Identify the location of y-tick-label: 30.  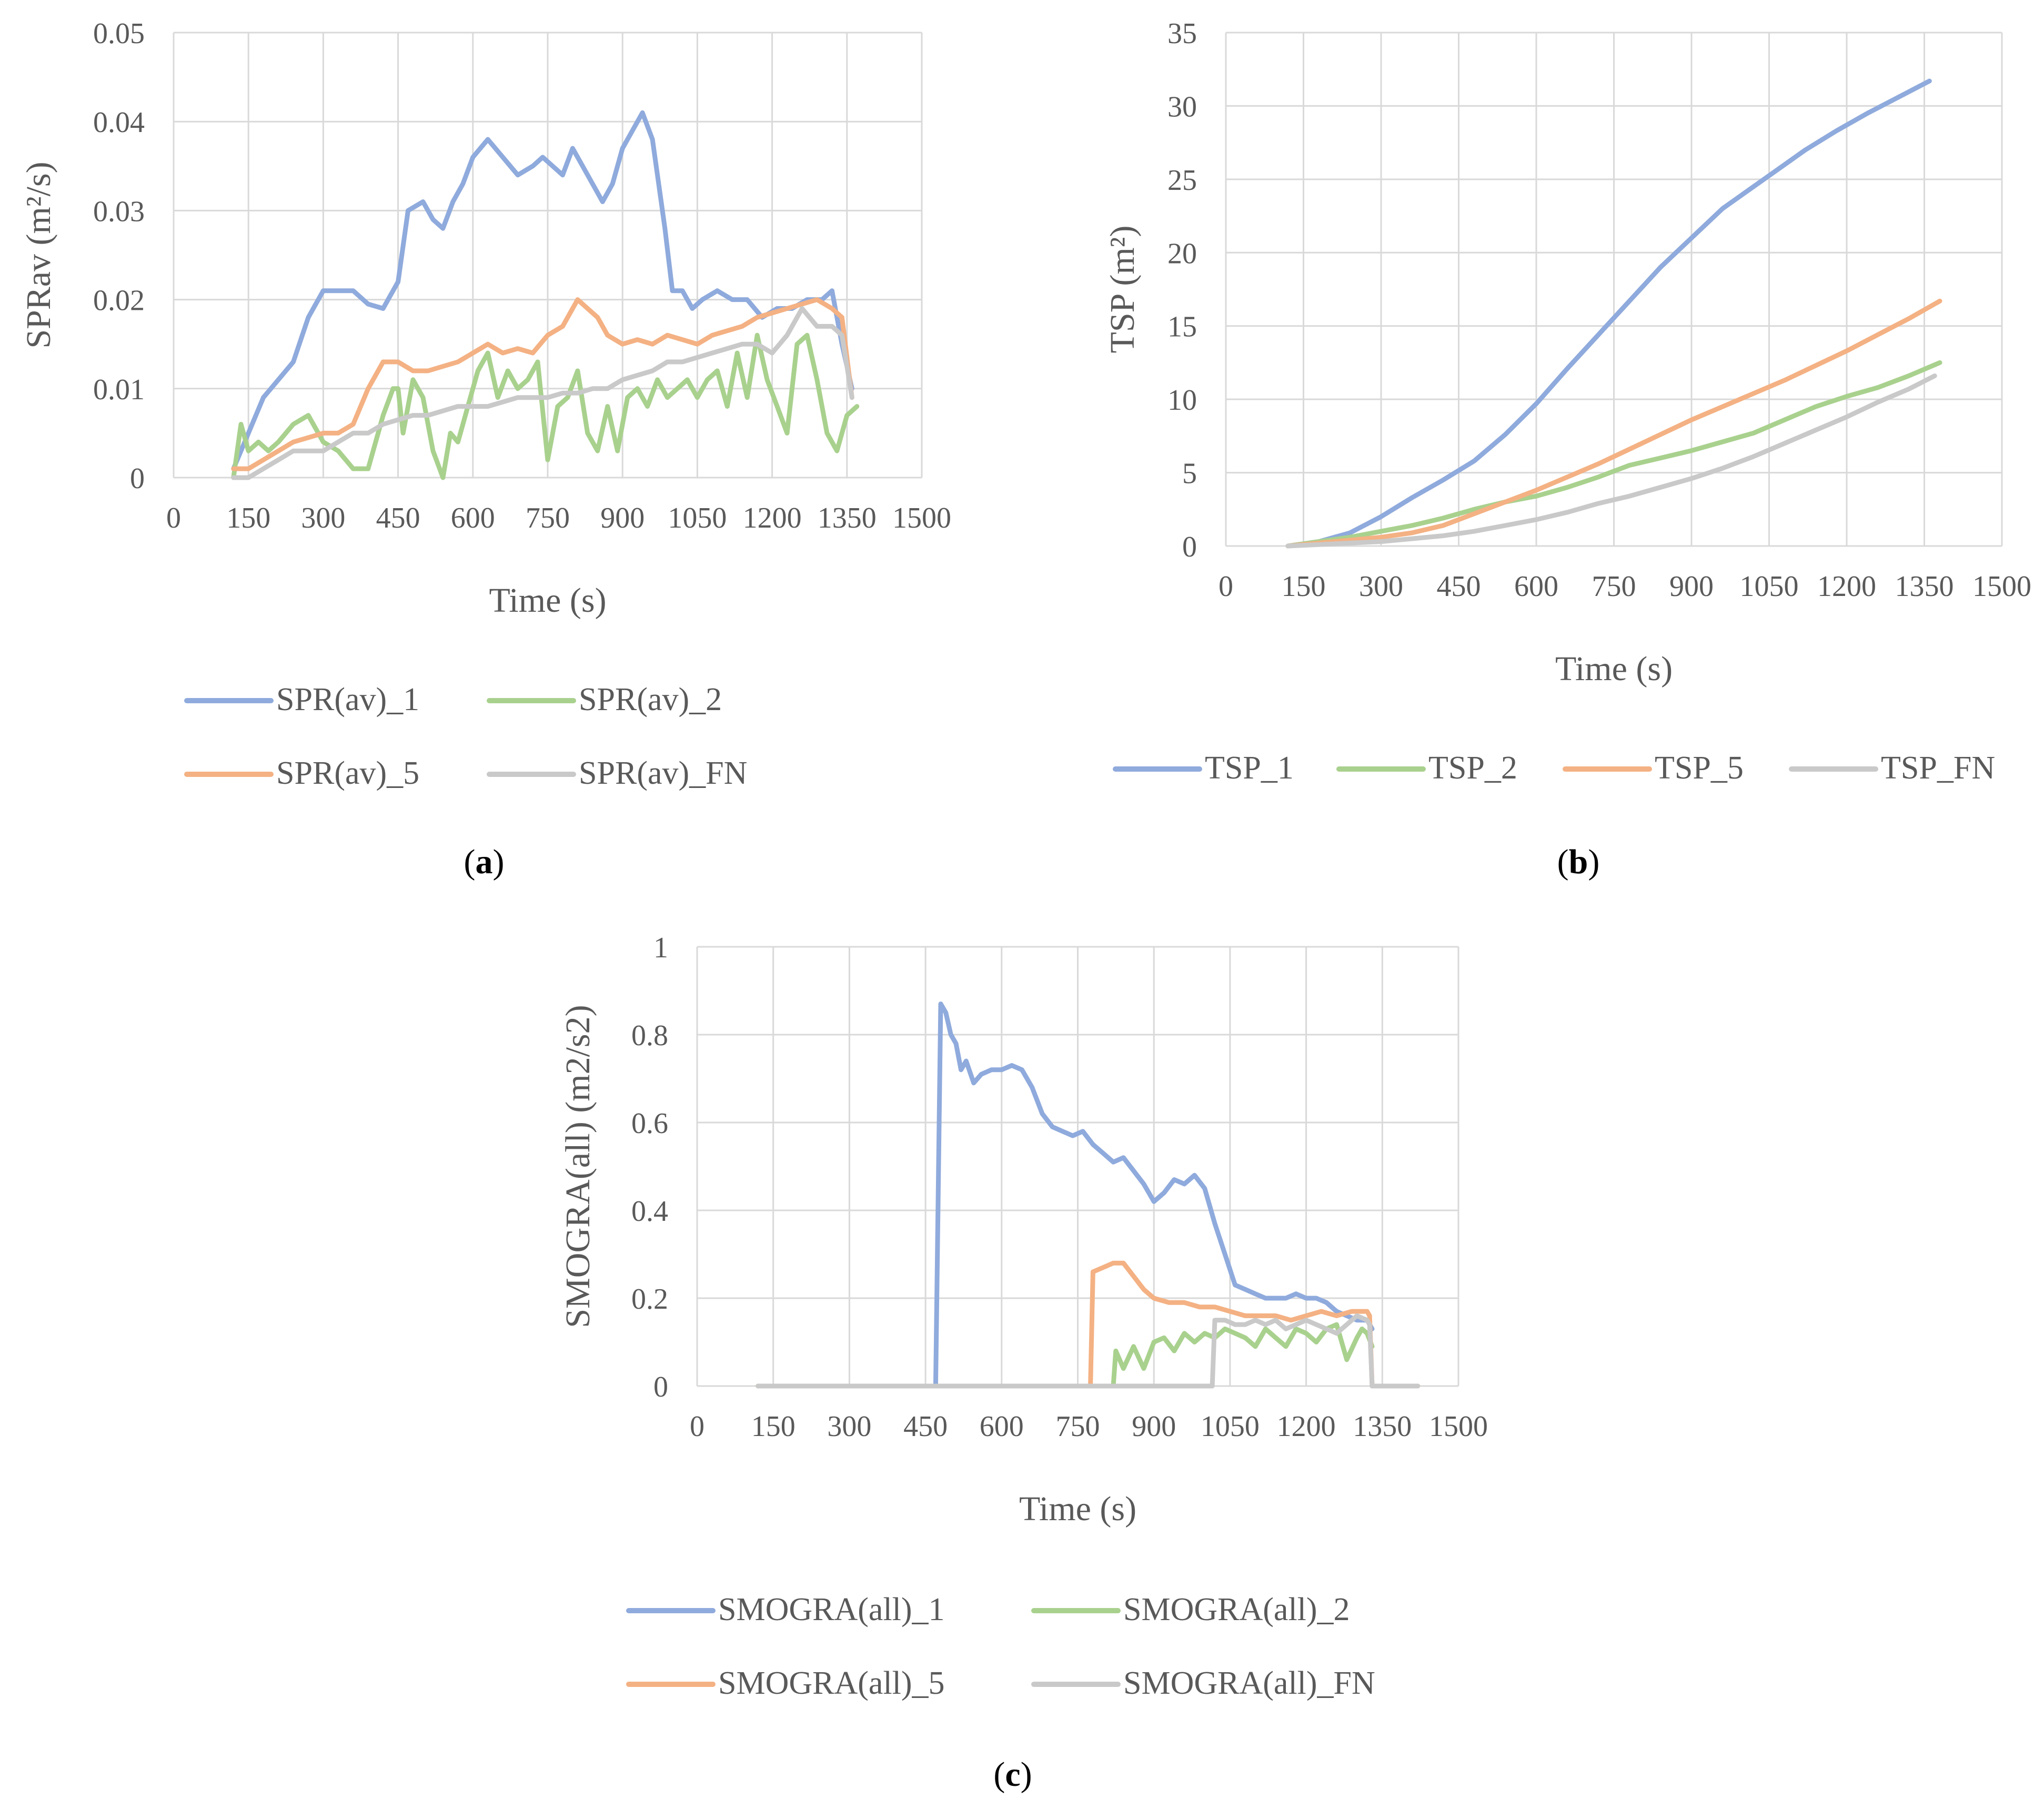
(1182, 106).